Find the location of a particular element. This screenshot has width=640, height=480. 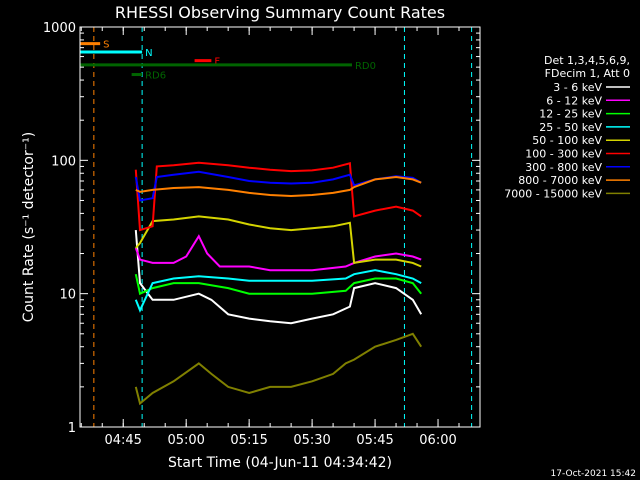

legend-label: 800 - 7000 keV is located at coordinates (560, 180).